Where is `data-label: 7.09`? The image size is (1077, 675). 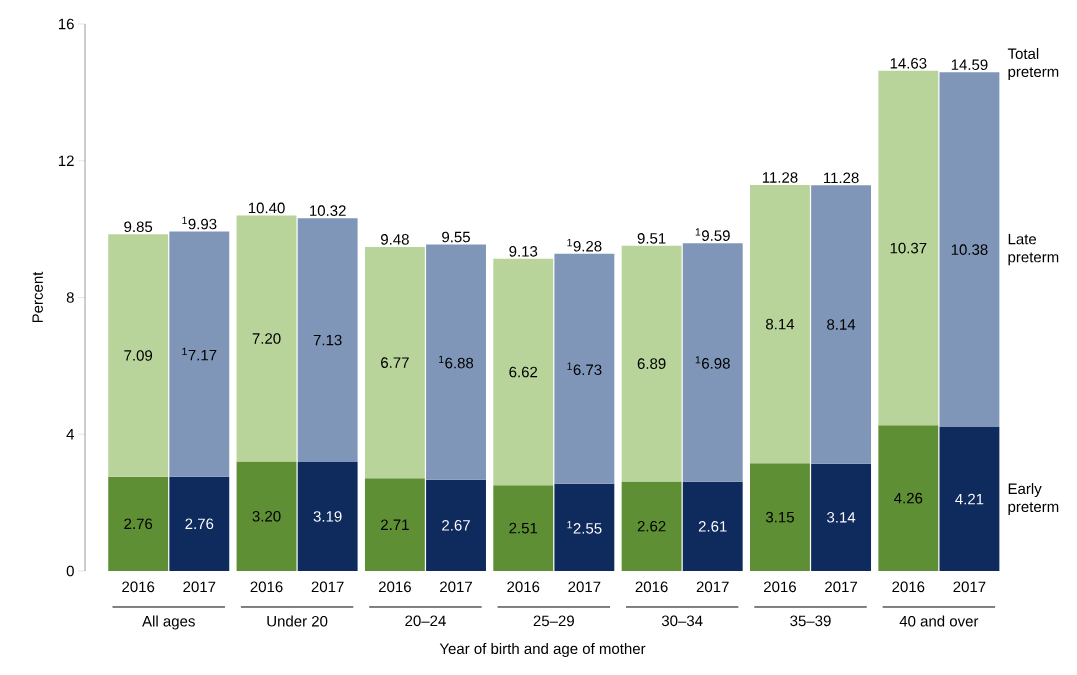 data-label: 7.09 is located at coordinates (138, 355).